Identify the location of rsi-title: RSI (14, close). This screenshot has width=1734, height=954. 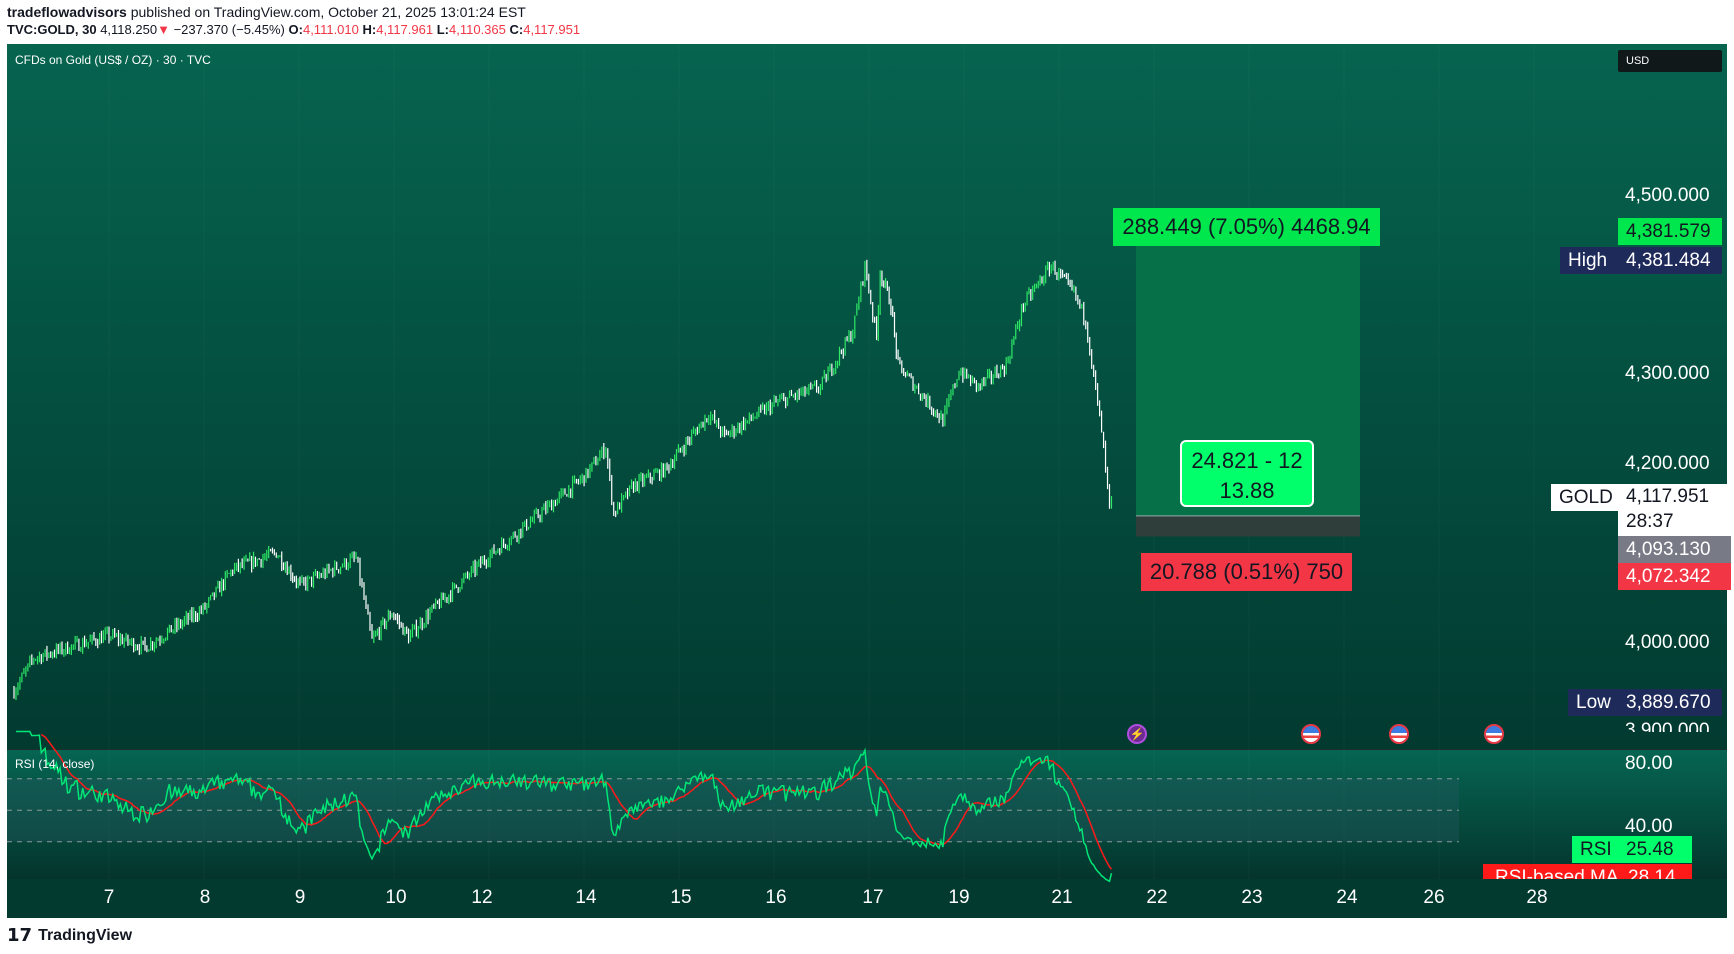
(55, 764).